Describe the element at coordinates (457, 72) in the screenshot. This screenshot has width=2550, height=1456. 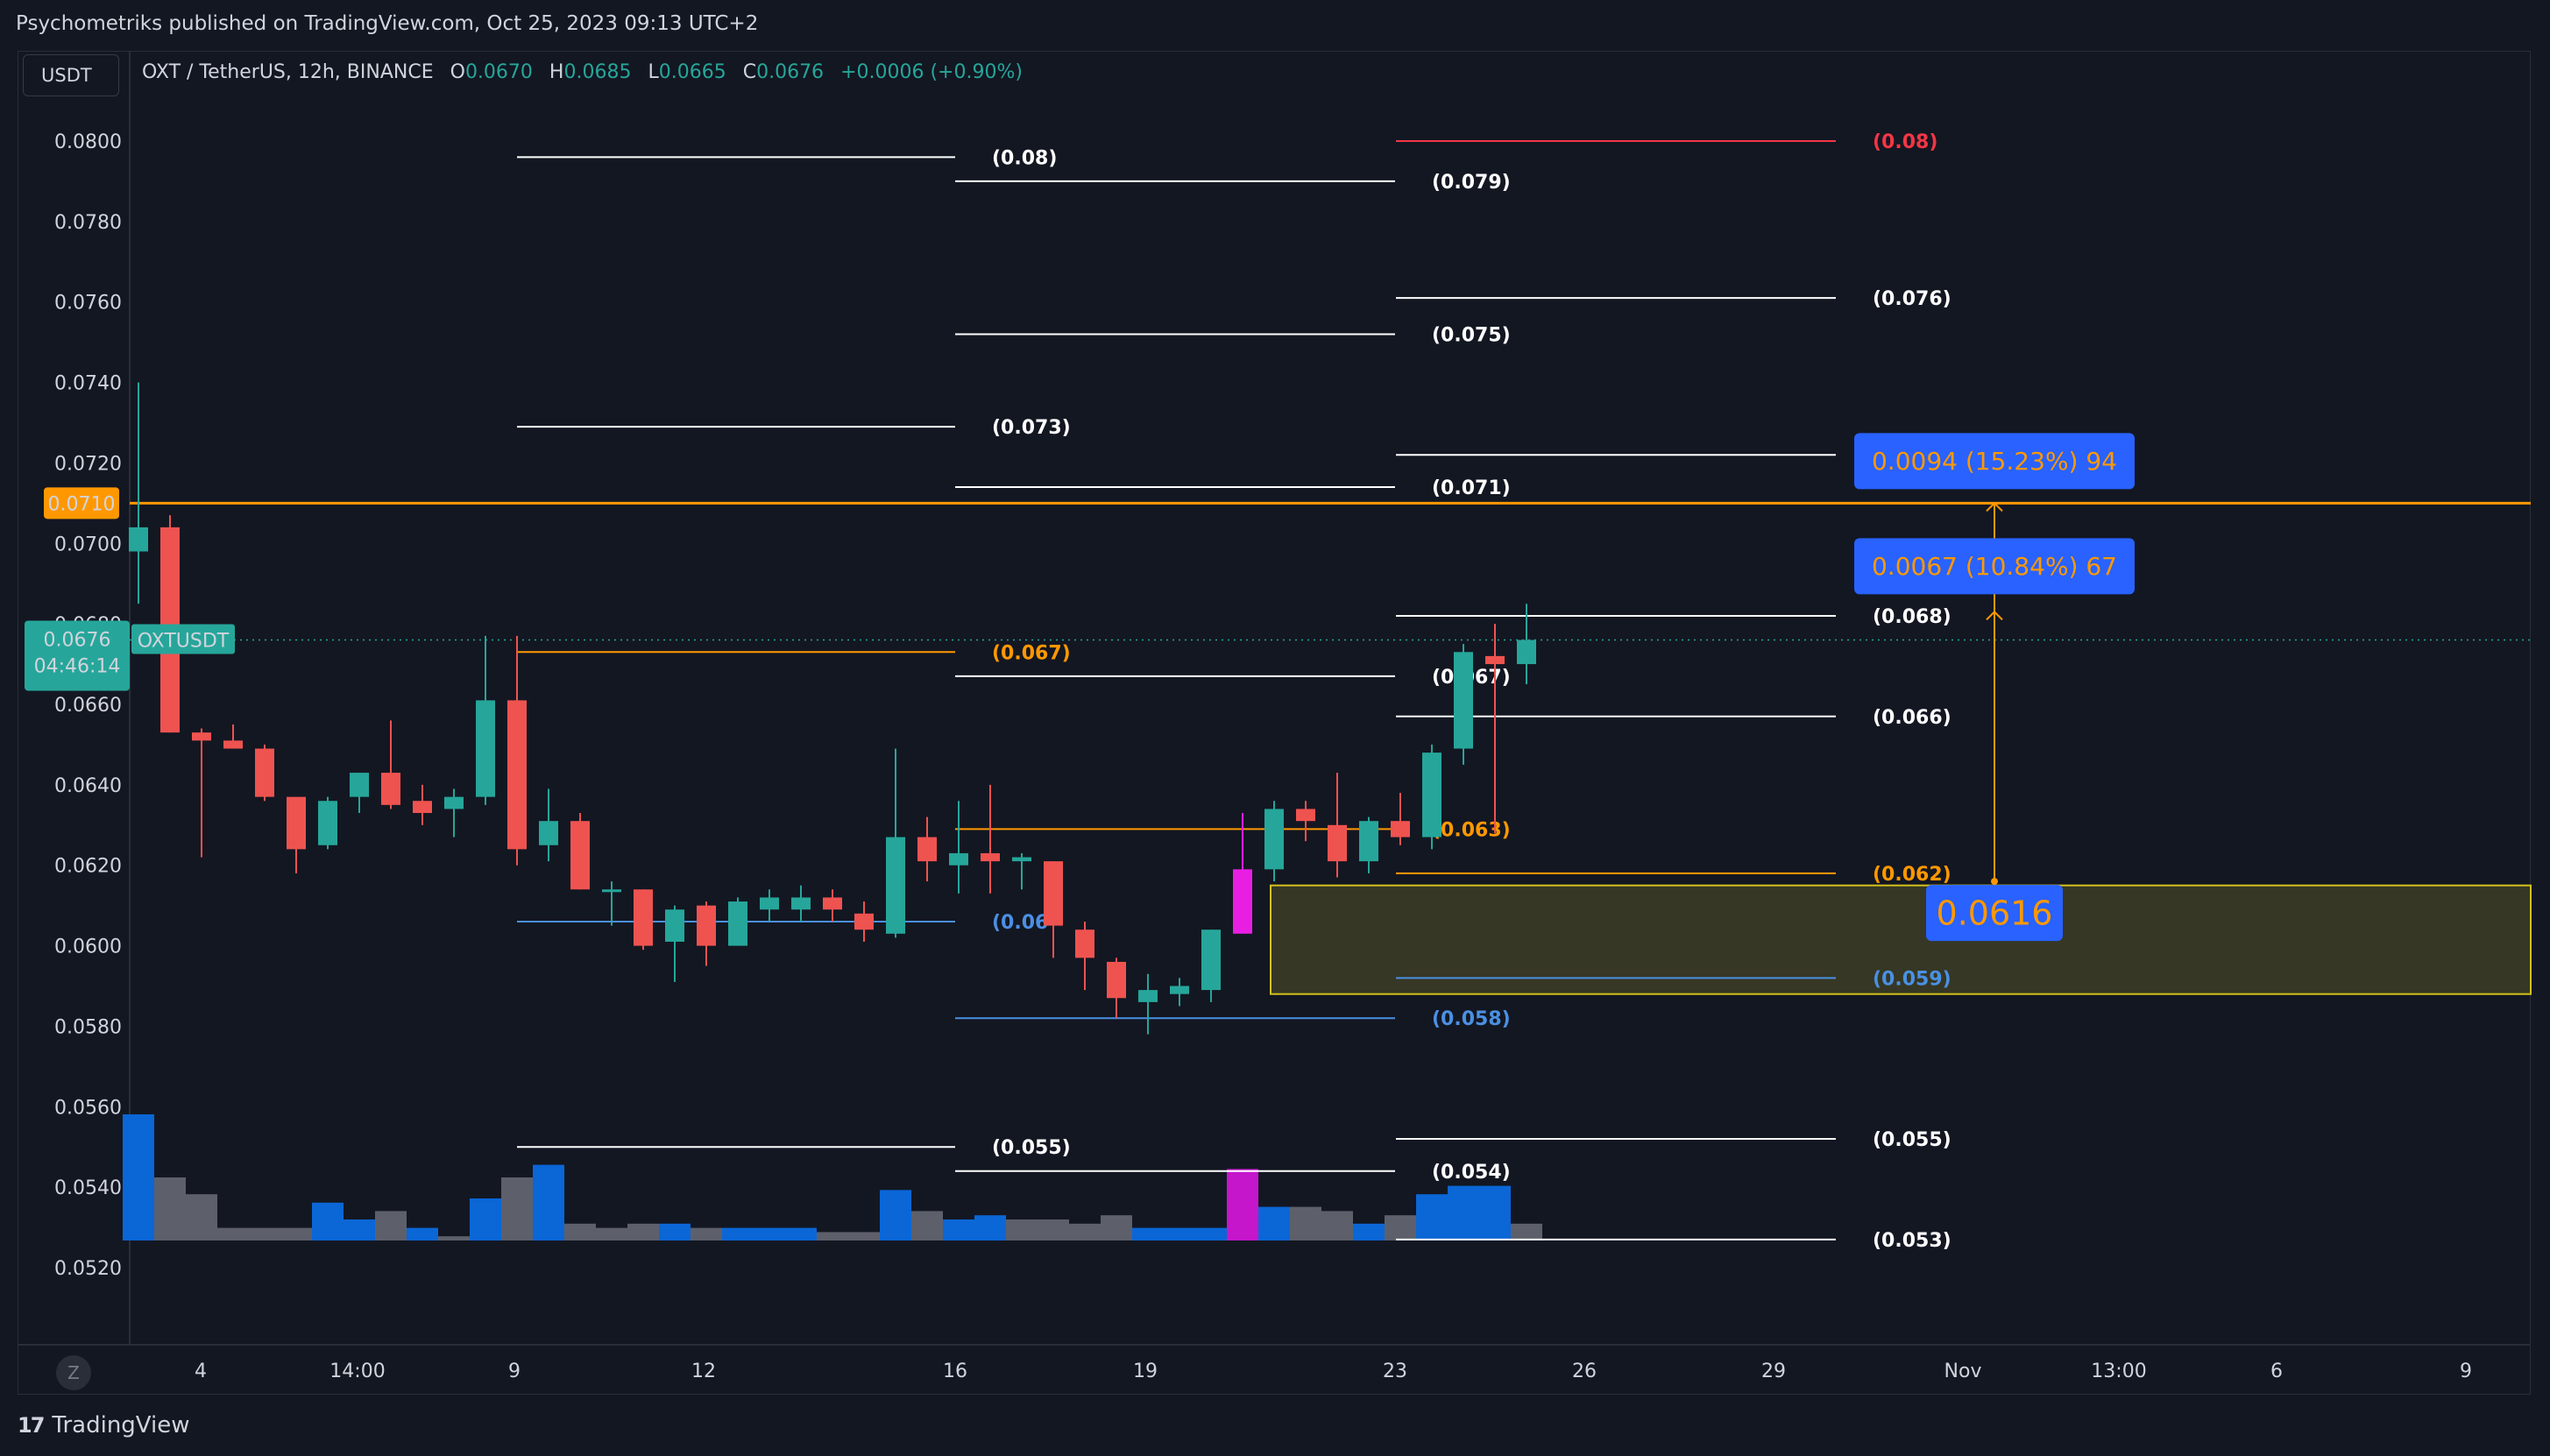
I see `open-label: O` at that location.